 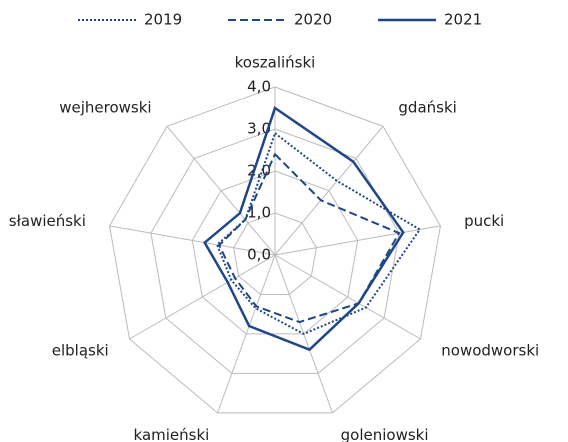 What do you see at coordinates (427, 107) in the screenshot?
I see `category-label: gdański` at bounding box center [427, 107].